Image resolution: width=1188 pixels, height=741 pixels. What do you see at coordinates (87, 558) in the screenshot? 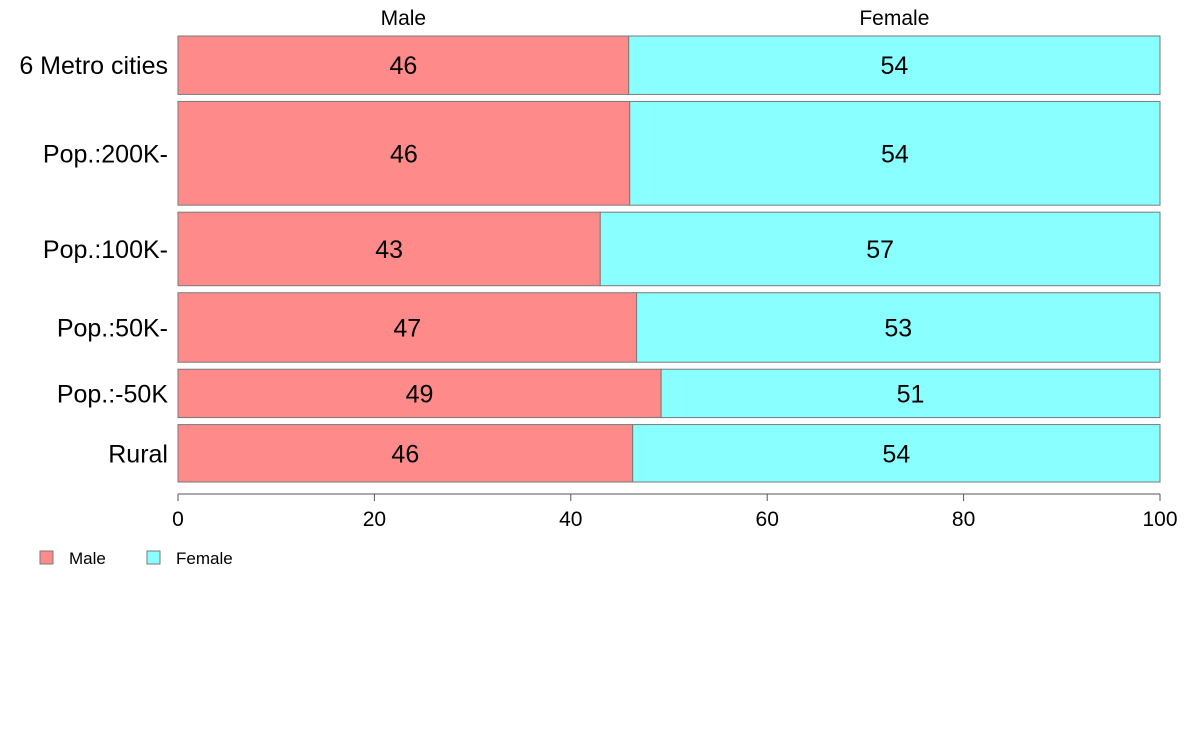
I see `legend-label: Male` at bounding box center [87, 558].